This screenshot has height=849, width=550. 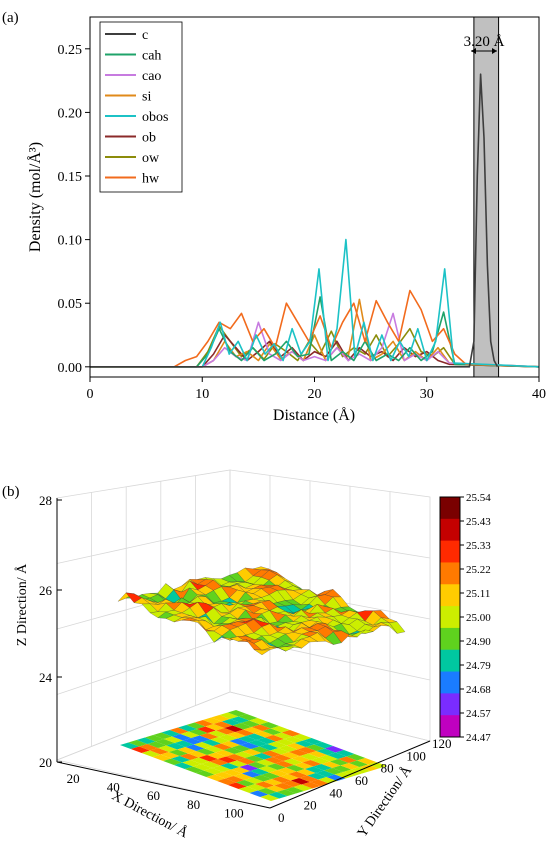 I want to click on y-axis-ticks-3d: 0 20 40 60 80 100 120, so click(x=360, y=780).